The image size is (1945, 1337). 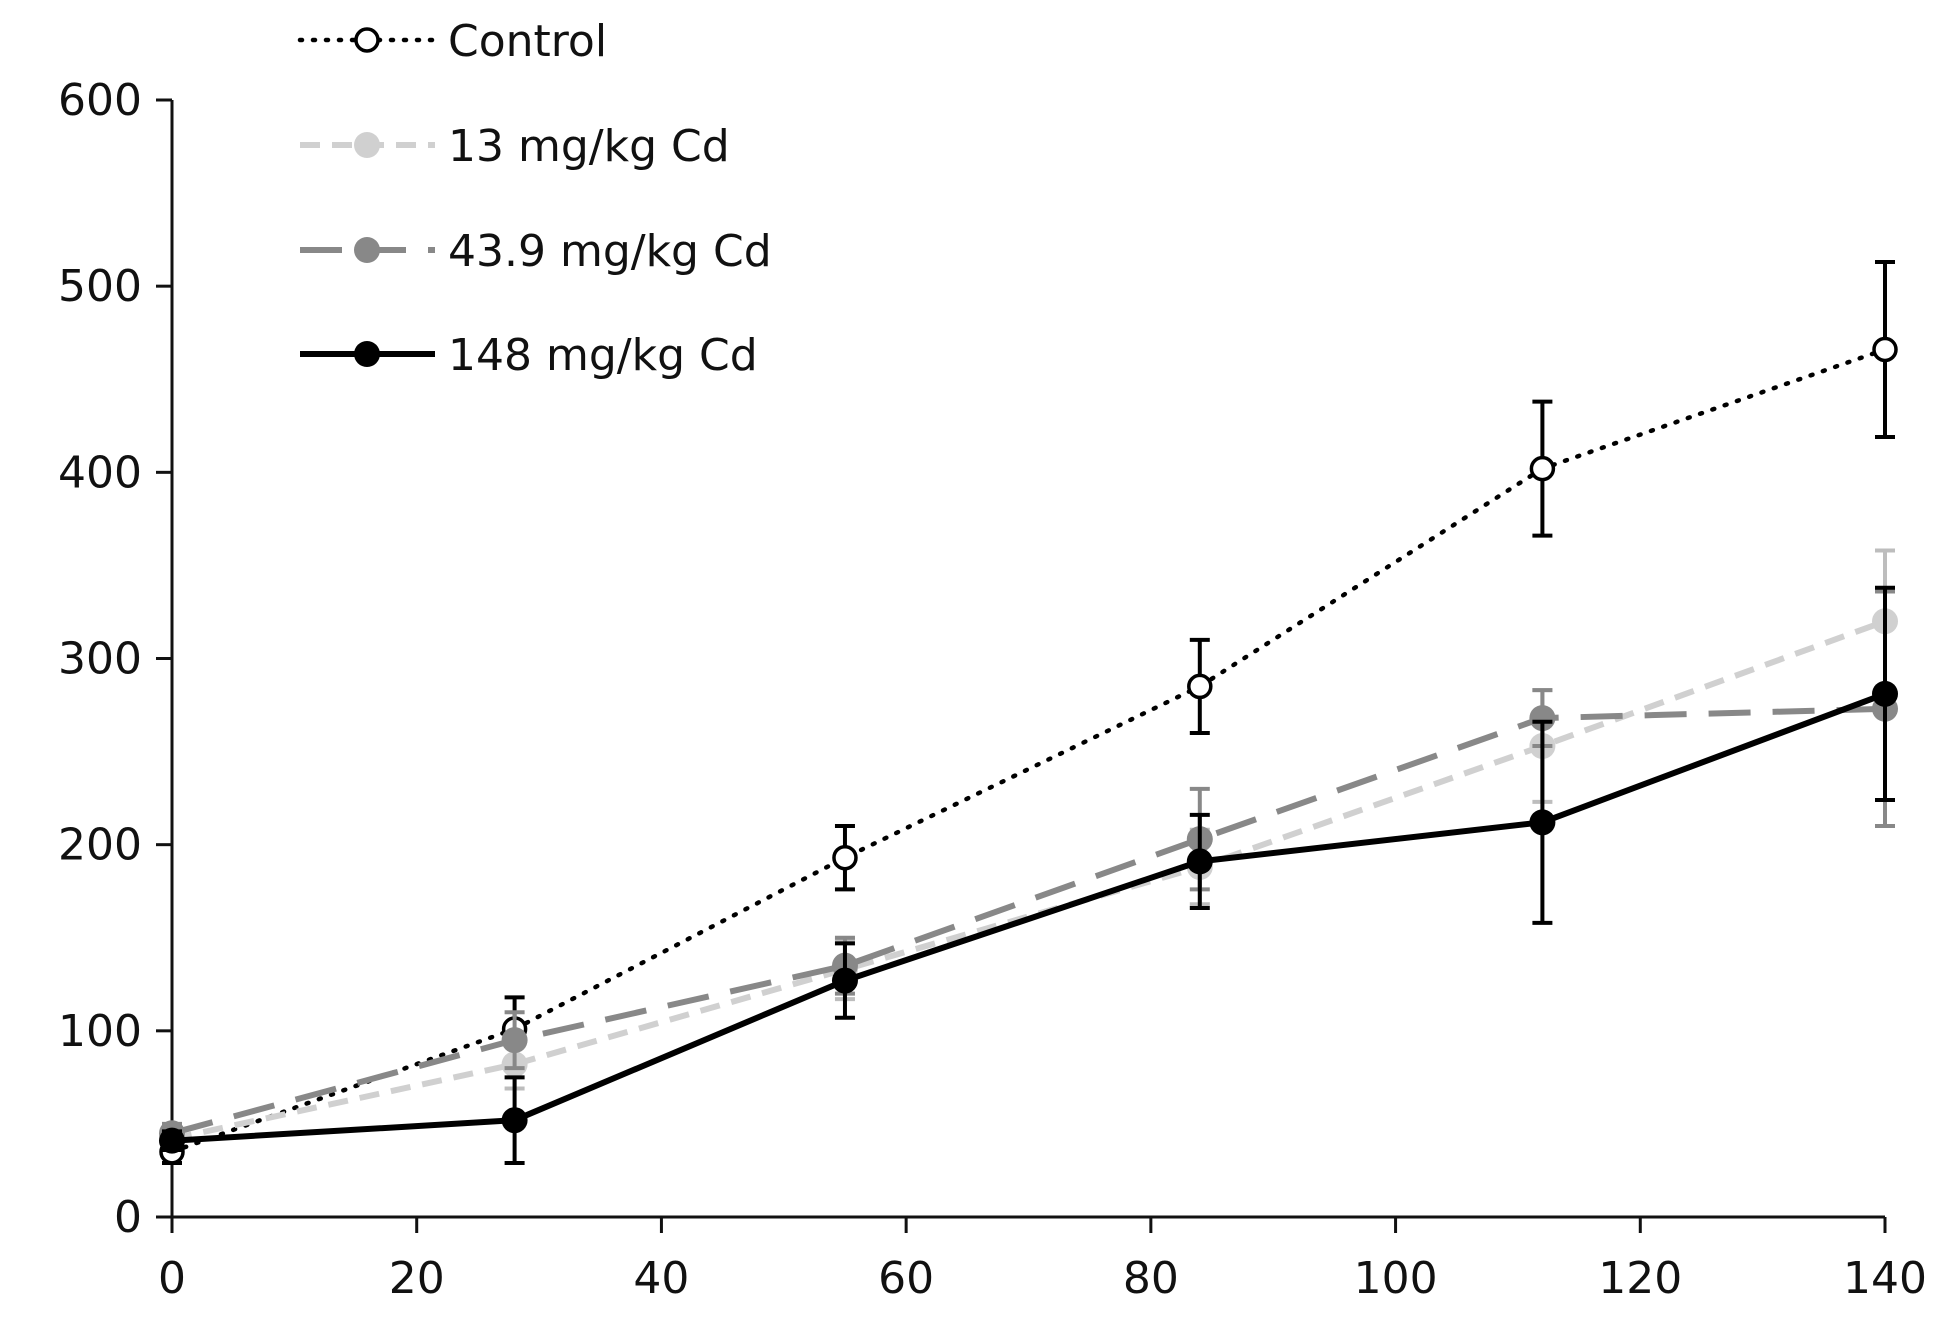 I want to click on x-axis: 0 20 40 60 80 100 120 140, so click(x=1042, y=1259).